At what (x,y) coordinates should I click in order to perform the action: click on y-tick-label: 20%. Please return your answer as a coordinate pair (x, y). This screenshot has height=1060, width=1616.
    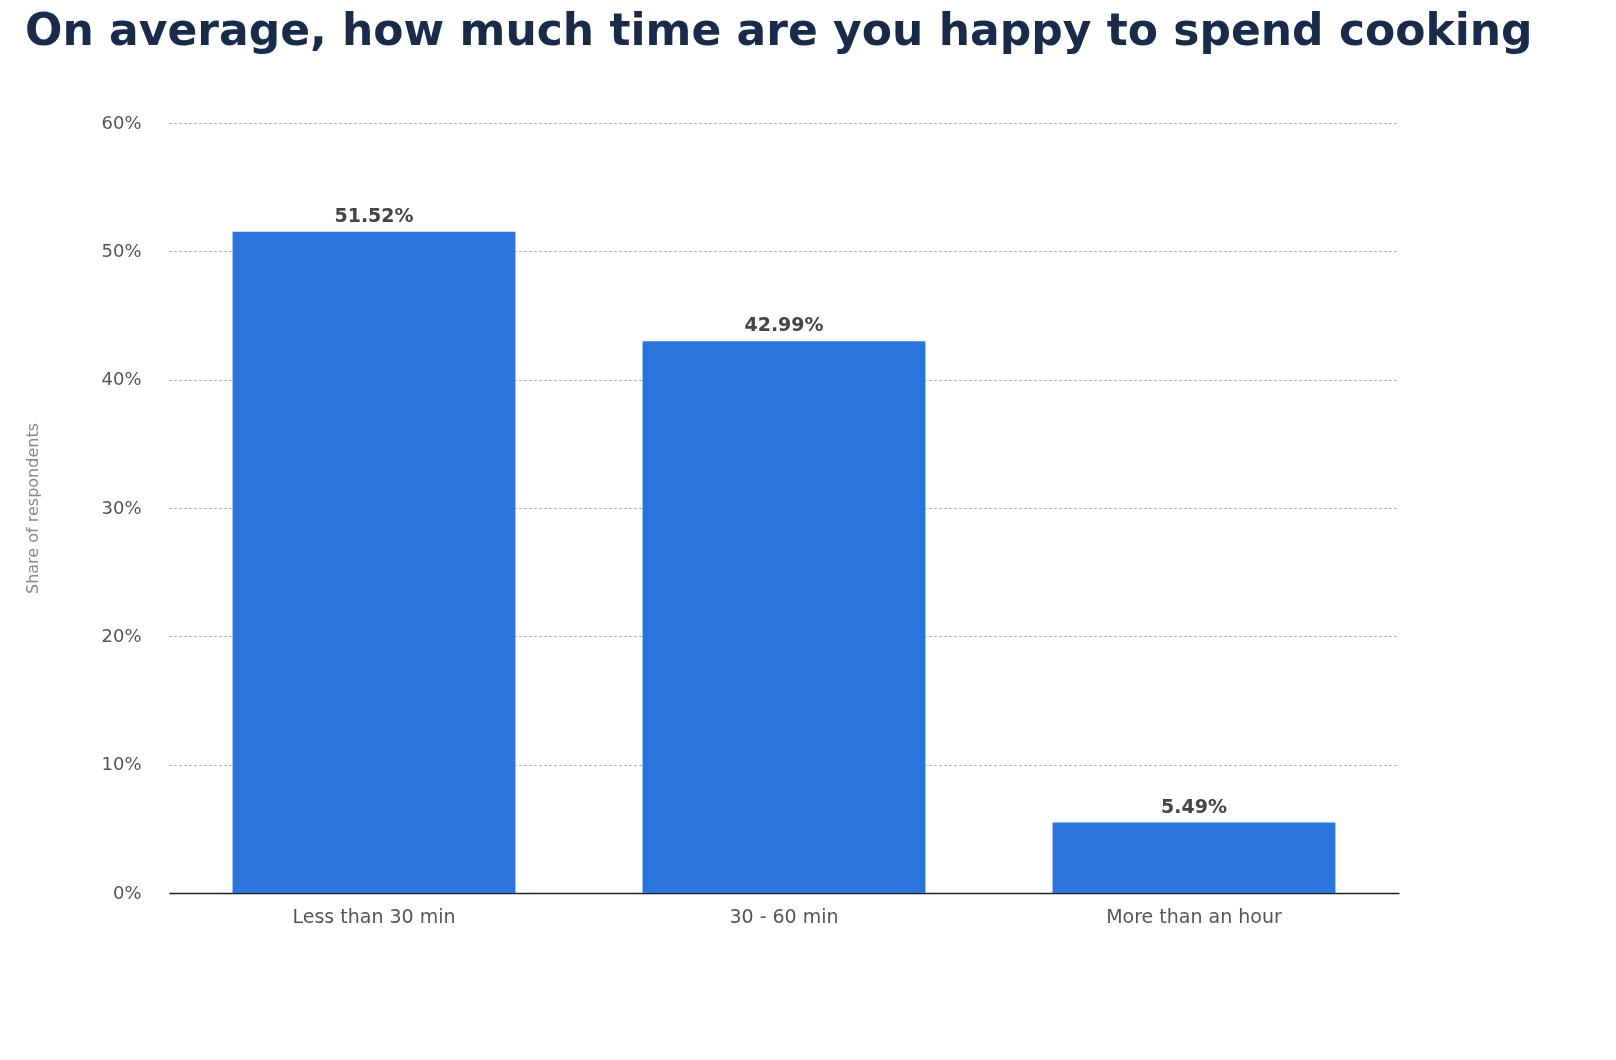
    Looking at the image, I should click on (121, 635).